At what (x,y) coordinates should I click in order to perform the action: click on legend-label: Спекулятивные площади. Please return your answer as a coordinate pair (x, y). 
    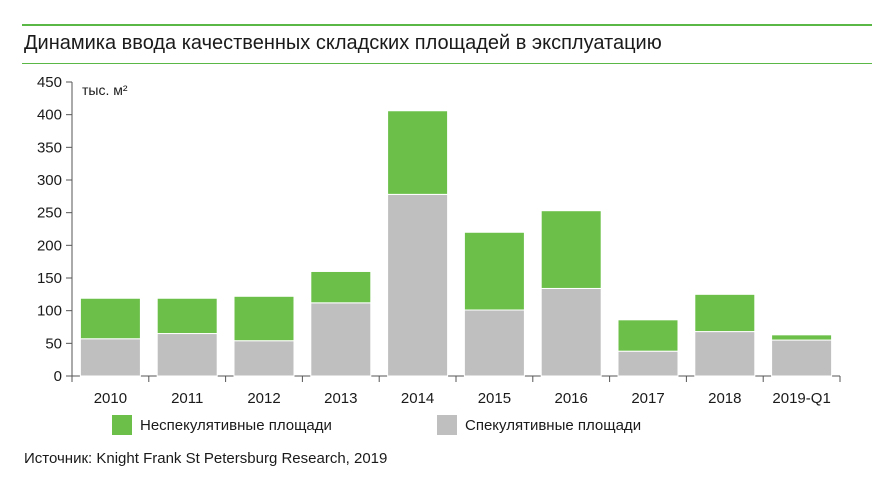
    Looking at the image, I should click on (553, 425).